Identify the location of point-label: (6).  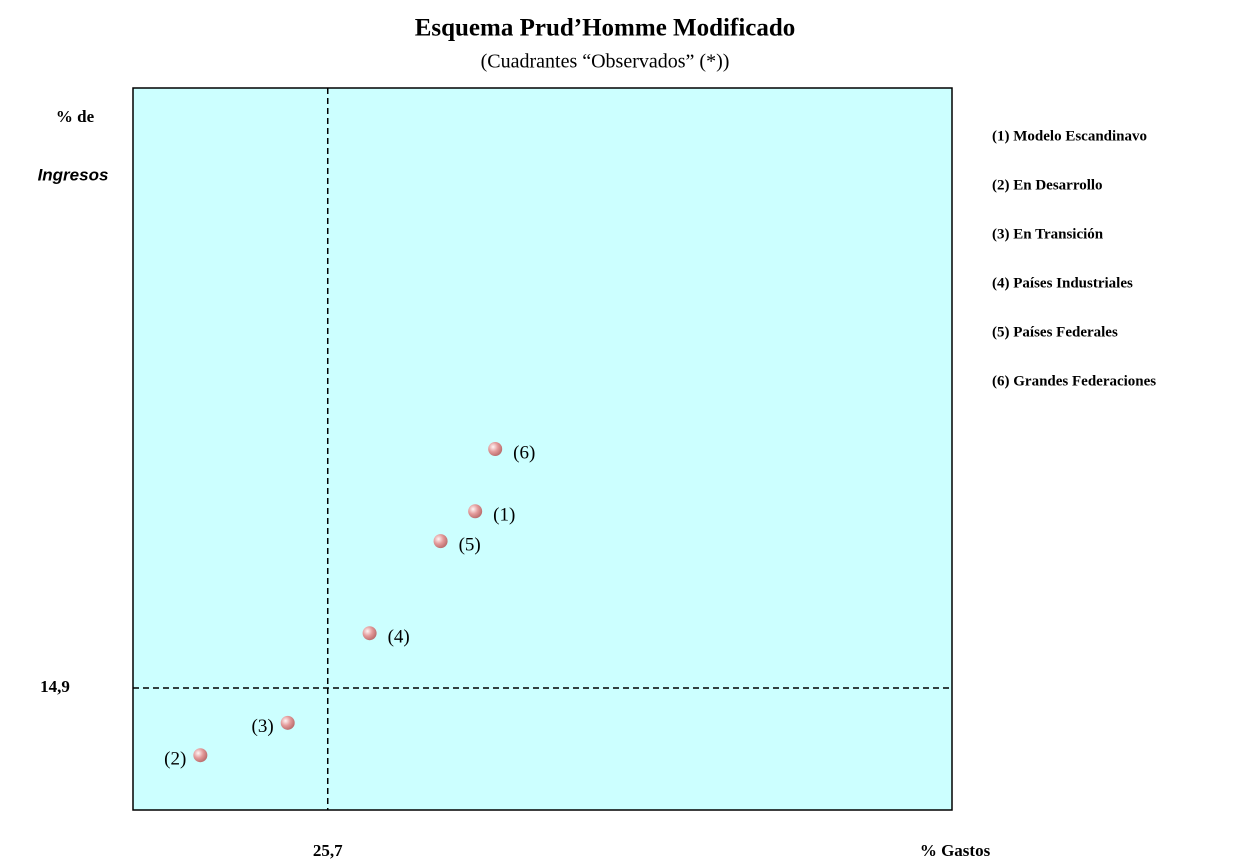
(524, 452).